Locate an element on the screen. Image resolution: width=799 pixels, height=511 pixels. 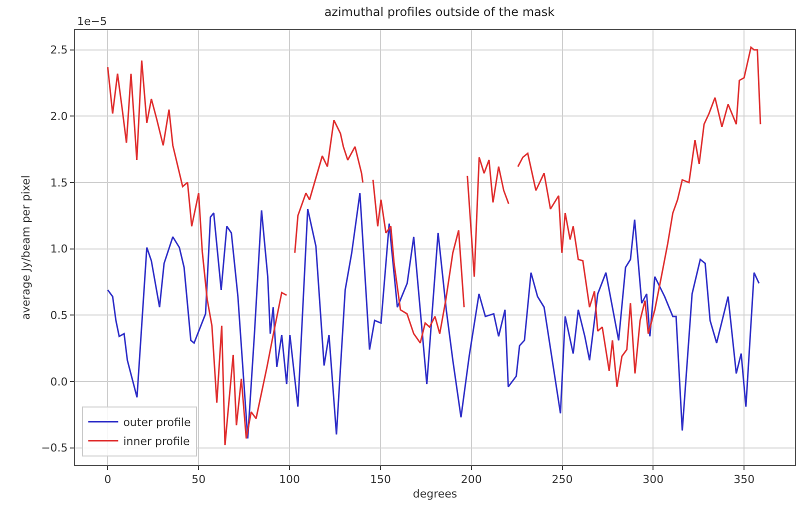
chart-title: azimuthal profiles outside of the mask is located at coordinates (439, 12).